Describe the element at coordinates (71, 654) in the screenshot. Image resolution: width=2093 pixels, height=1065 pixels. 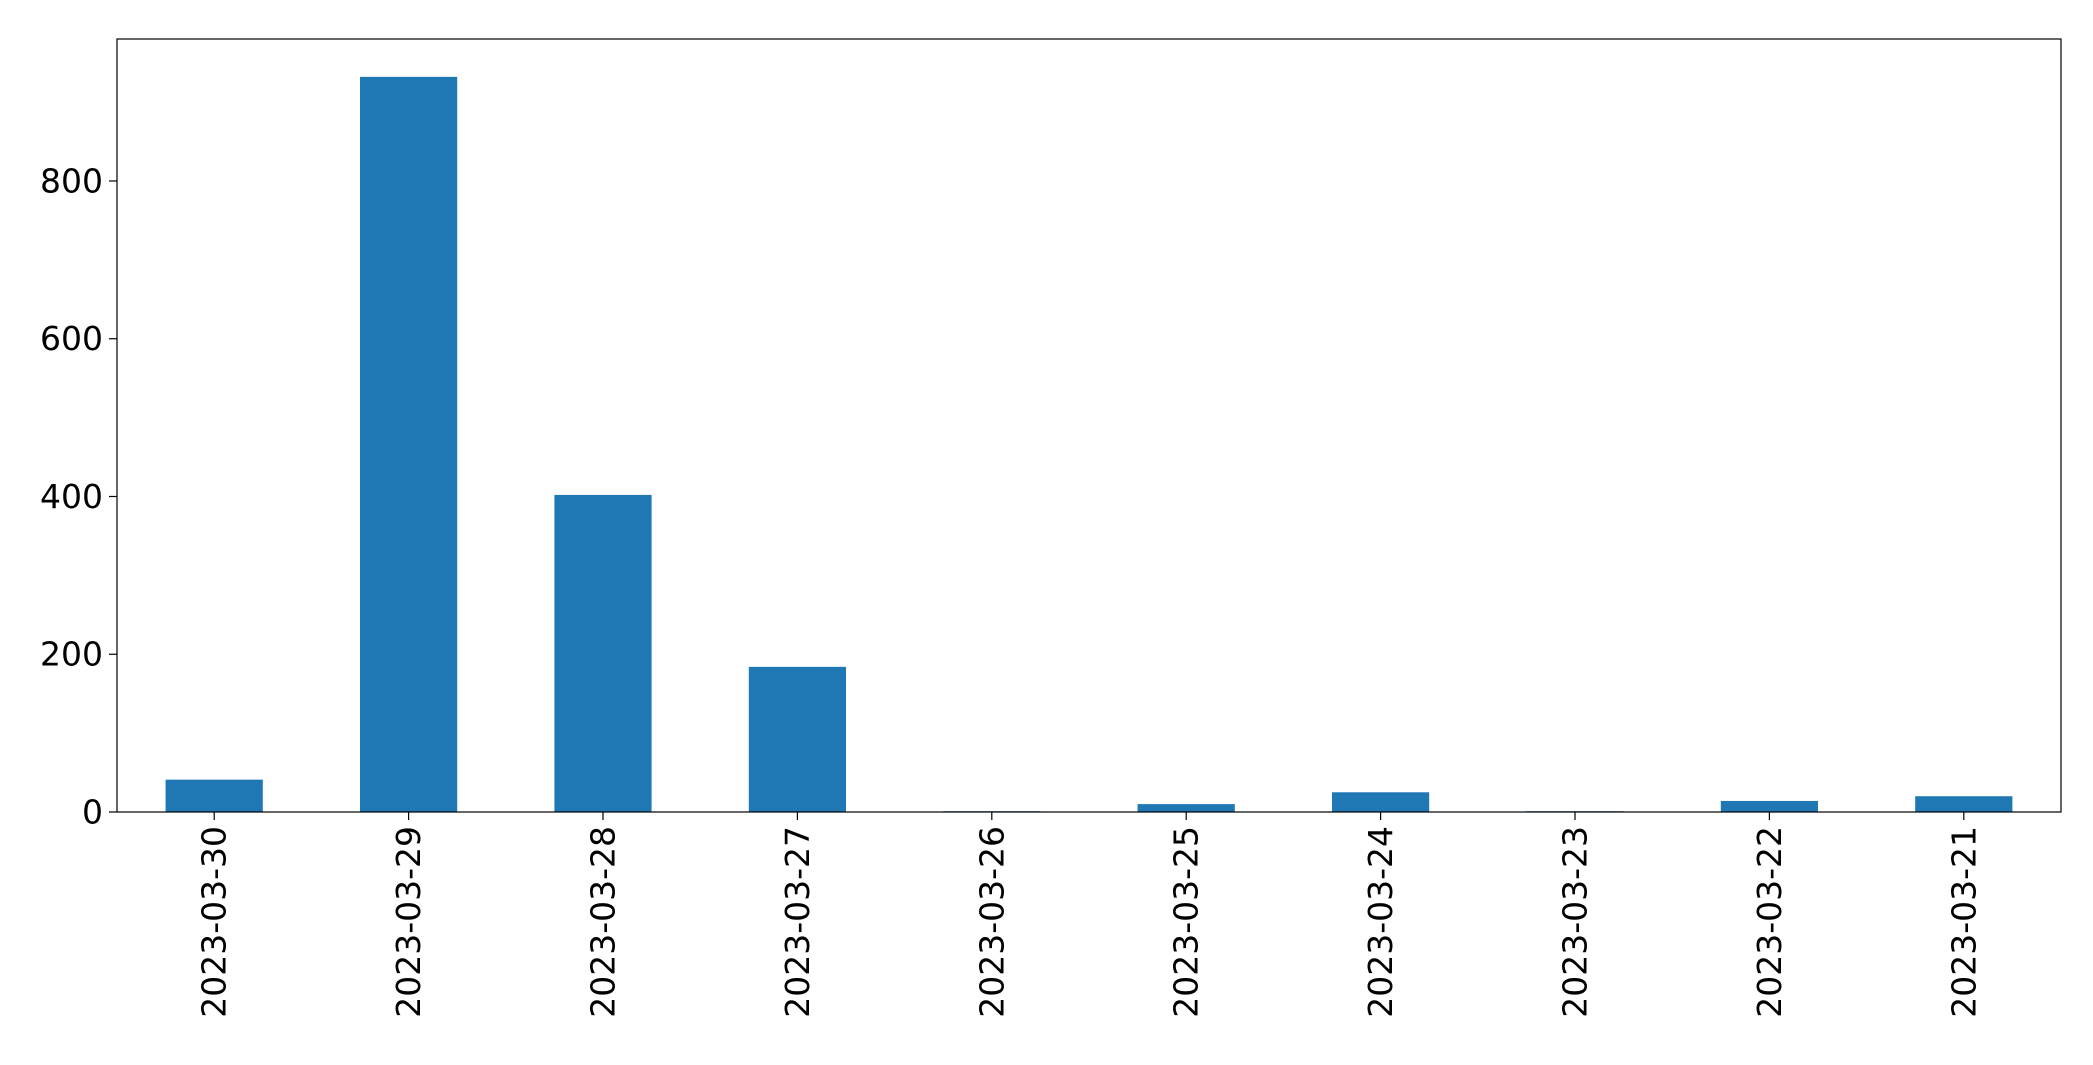
I see `y-tick-label: 200` at that location.